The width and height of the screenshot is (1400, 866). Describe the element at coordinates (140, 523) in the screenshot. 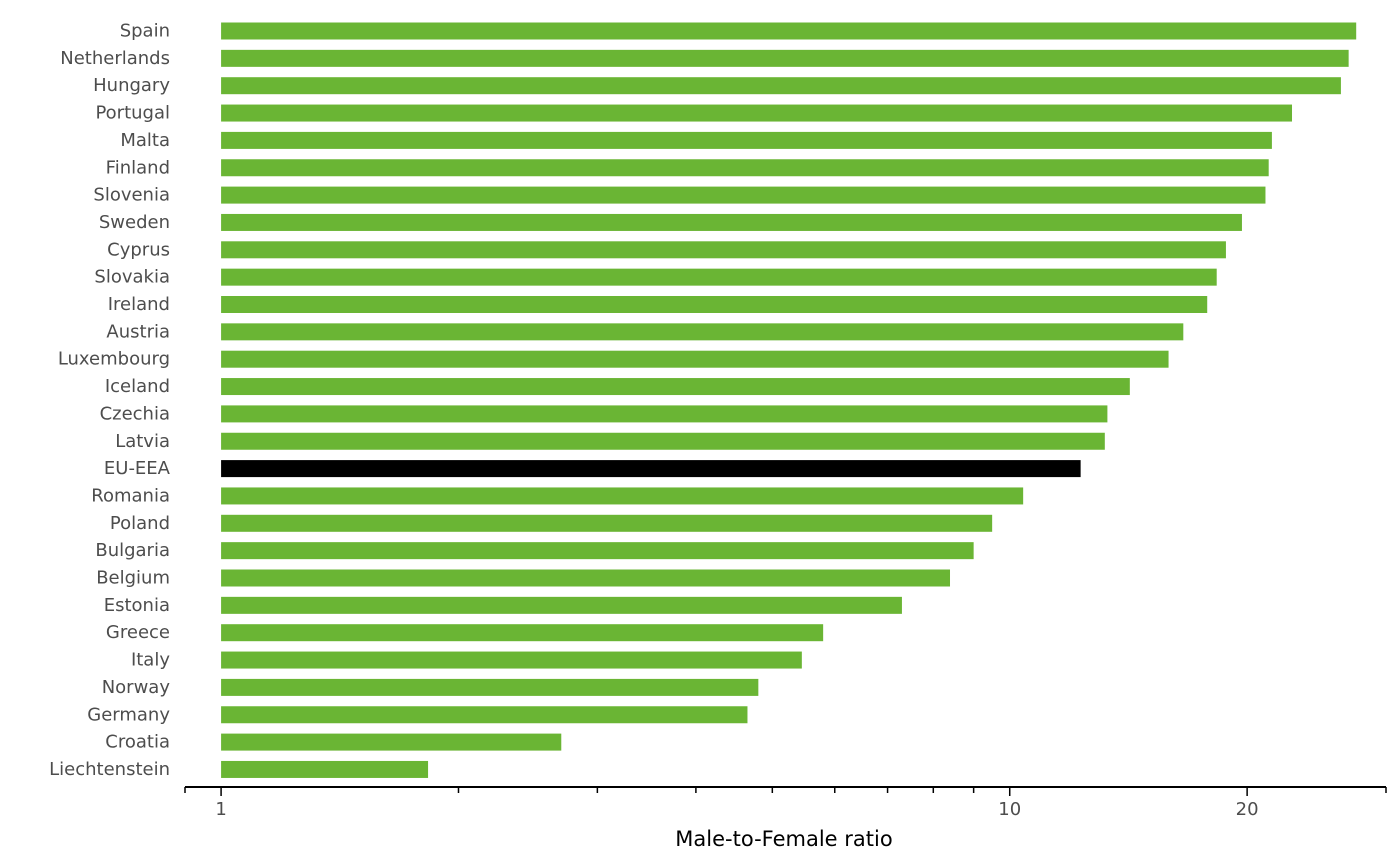

I see `category-label: Poland` at that location.